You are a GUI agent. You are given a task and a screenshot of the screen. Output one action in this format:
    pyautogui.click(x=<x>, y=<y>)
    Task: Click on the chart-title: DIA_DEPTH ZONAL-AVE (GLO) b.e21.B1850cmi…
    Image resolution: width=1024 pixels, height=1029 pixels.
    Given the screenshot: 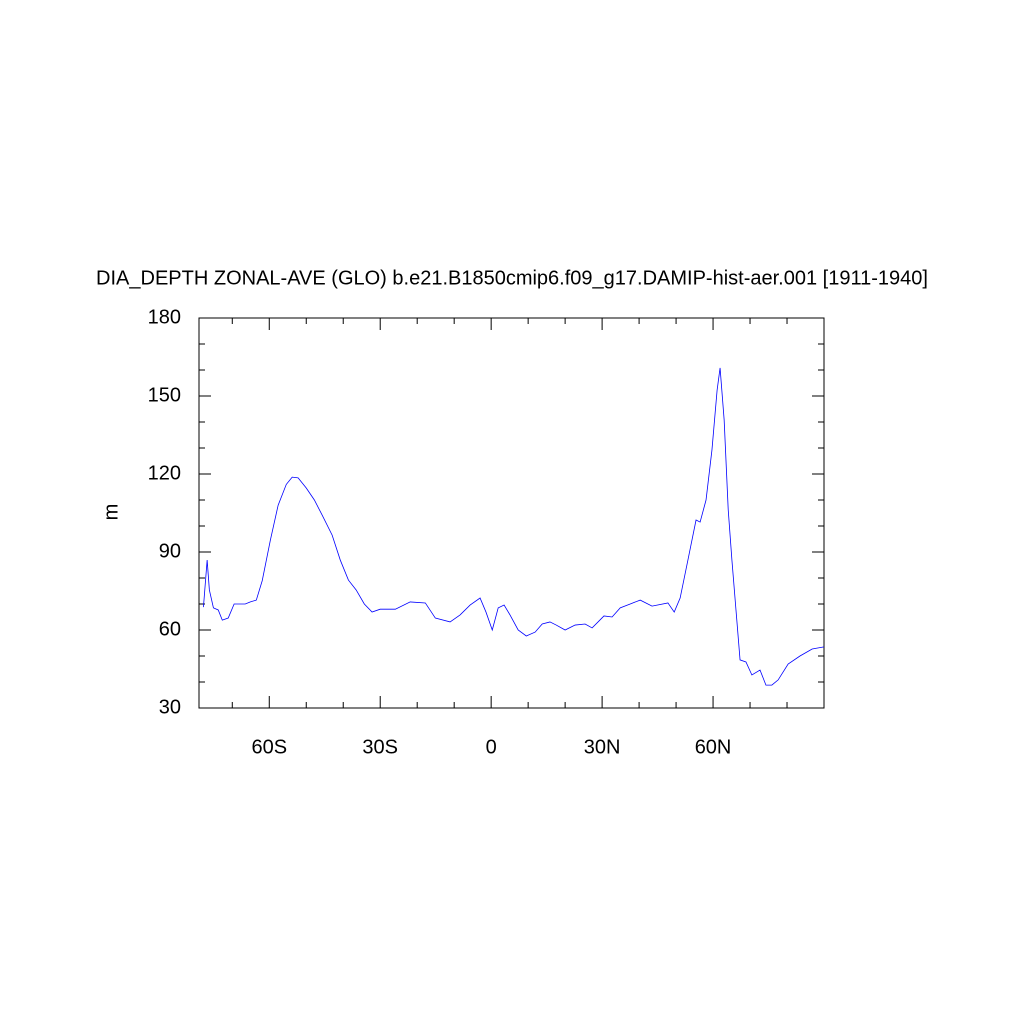 What is the action you would take?
    pyautogui.click(x=512, y=278)
    